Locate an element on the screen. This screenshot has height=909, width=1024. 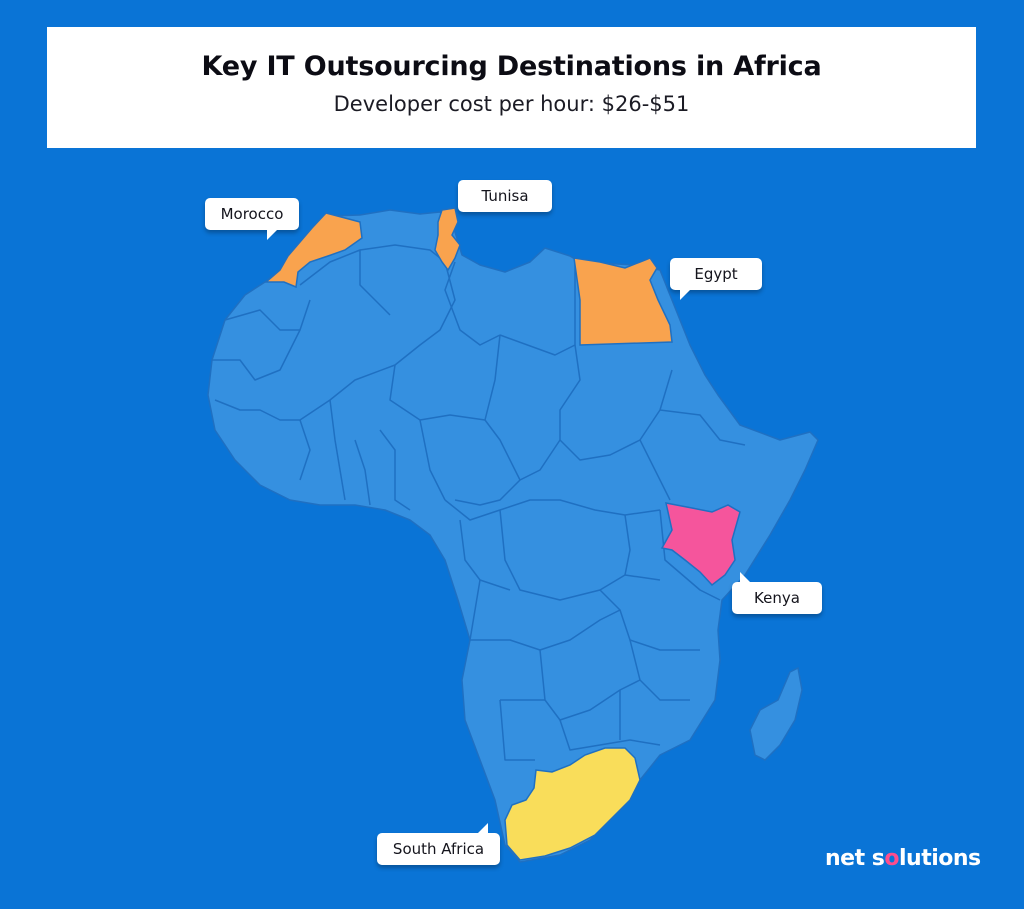
map-subtitle: Developer cost per hour: $26-$51 is located at coordinates (511, 104).